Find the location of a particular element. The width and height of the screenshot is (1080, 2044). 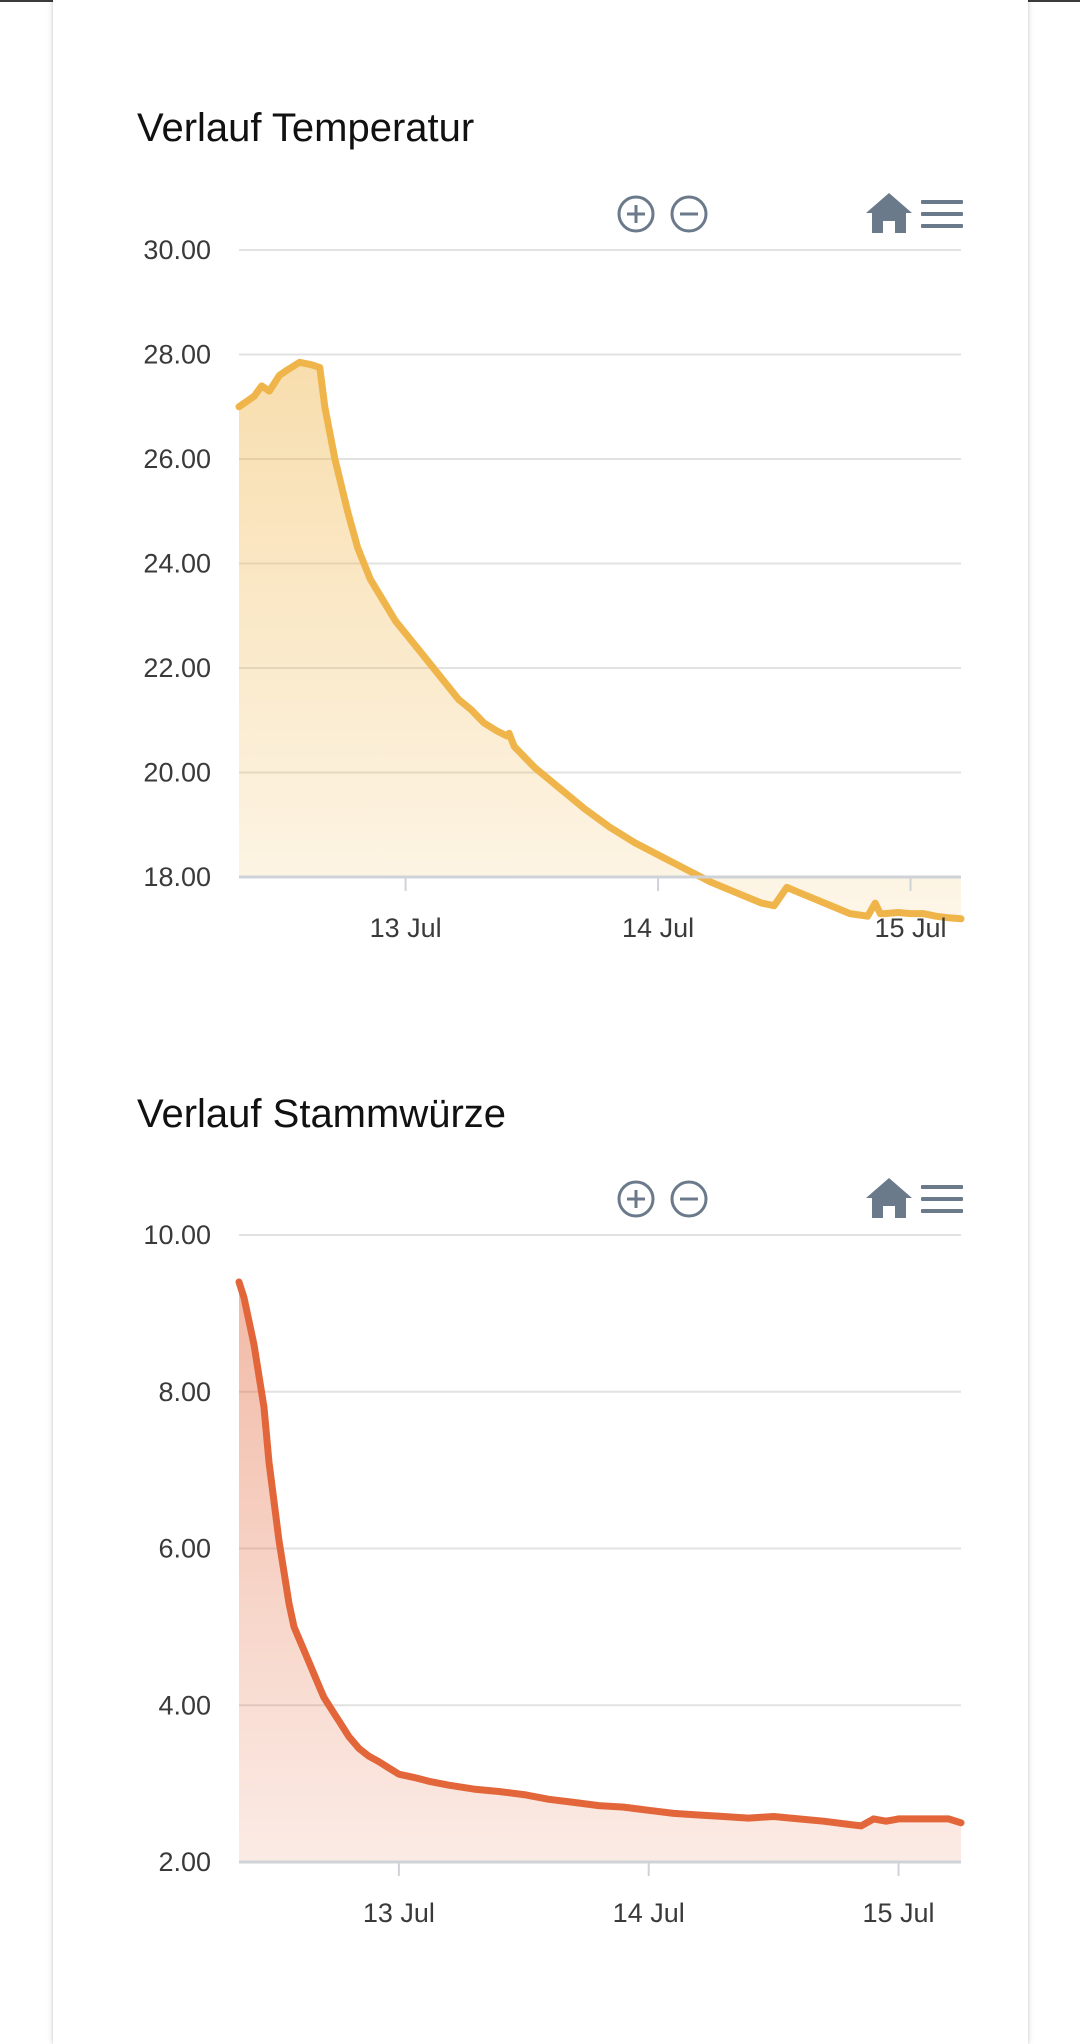

chart-title-stammwuerze: Verlauf Stammwürze is located at coordinates (322, 1114).